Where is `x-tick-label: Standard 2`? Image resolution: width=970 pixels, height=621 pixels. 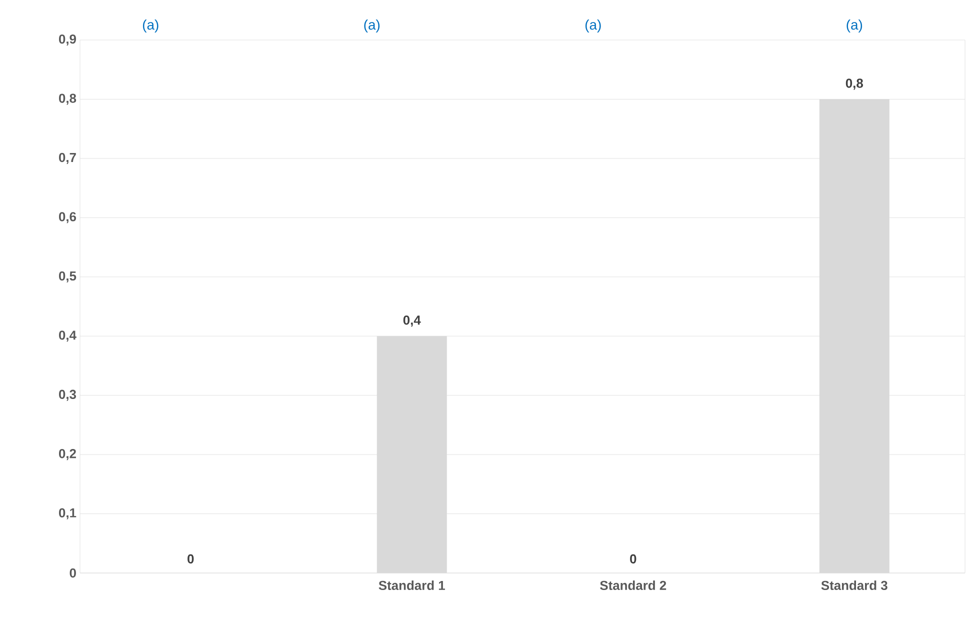 x-tick-label: Standard 2 is located at coordinates (633, 585).